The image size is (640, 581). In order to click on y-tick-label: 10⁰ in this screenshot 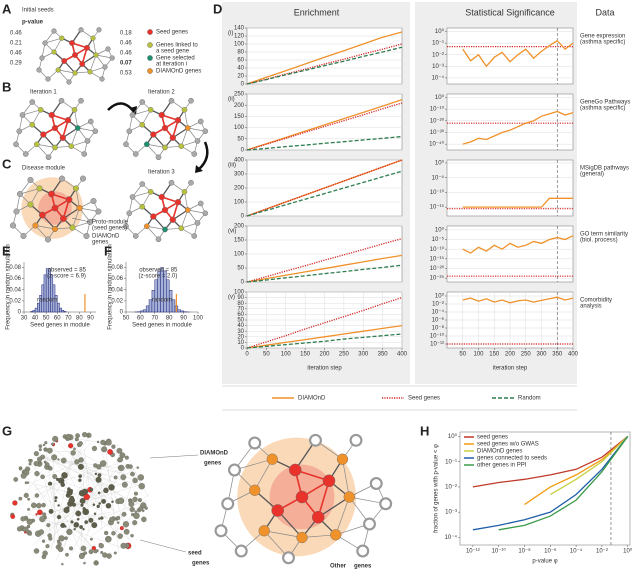, I will do `click(440, 97)`.